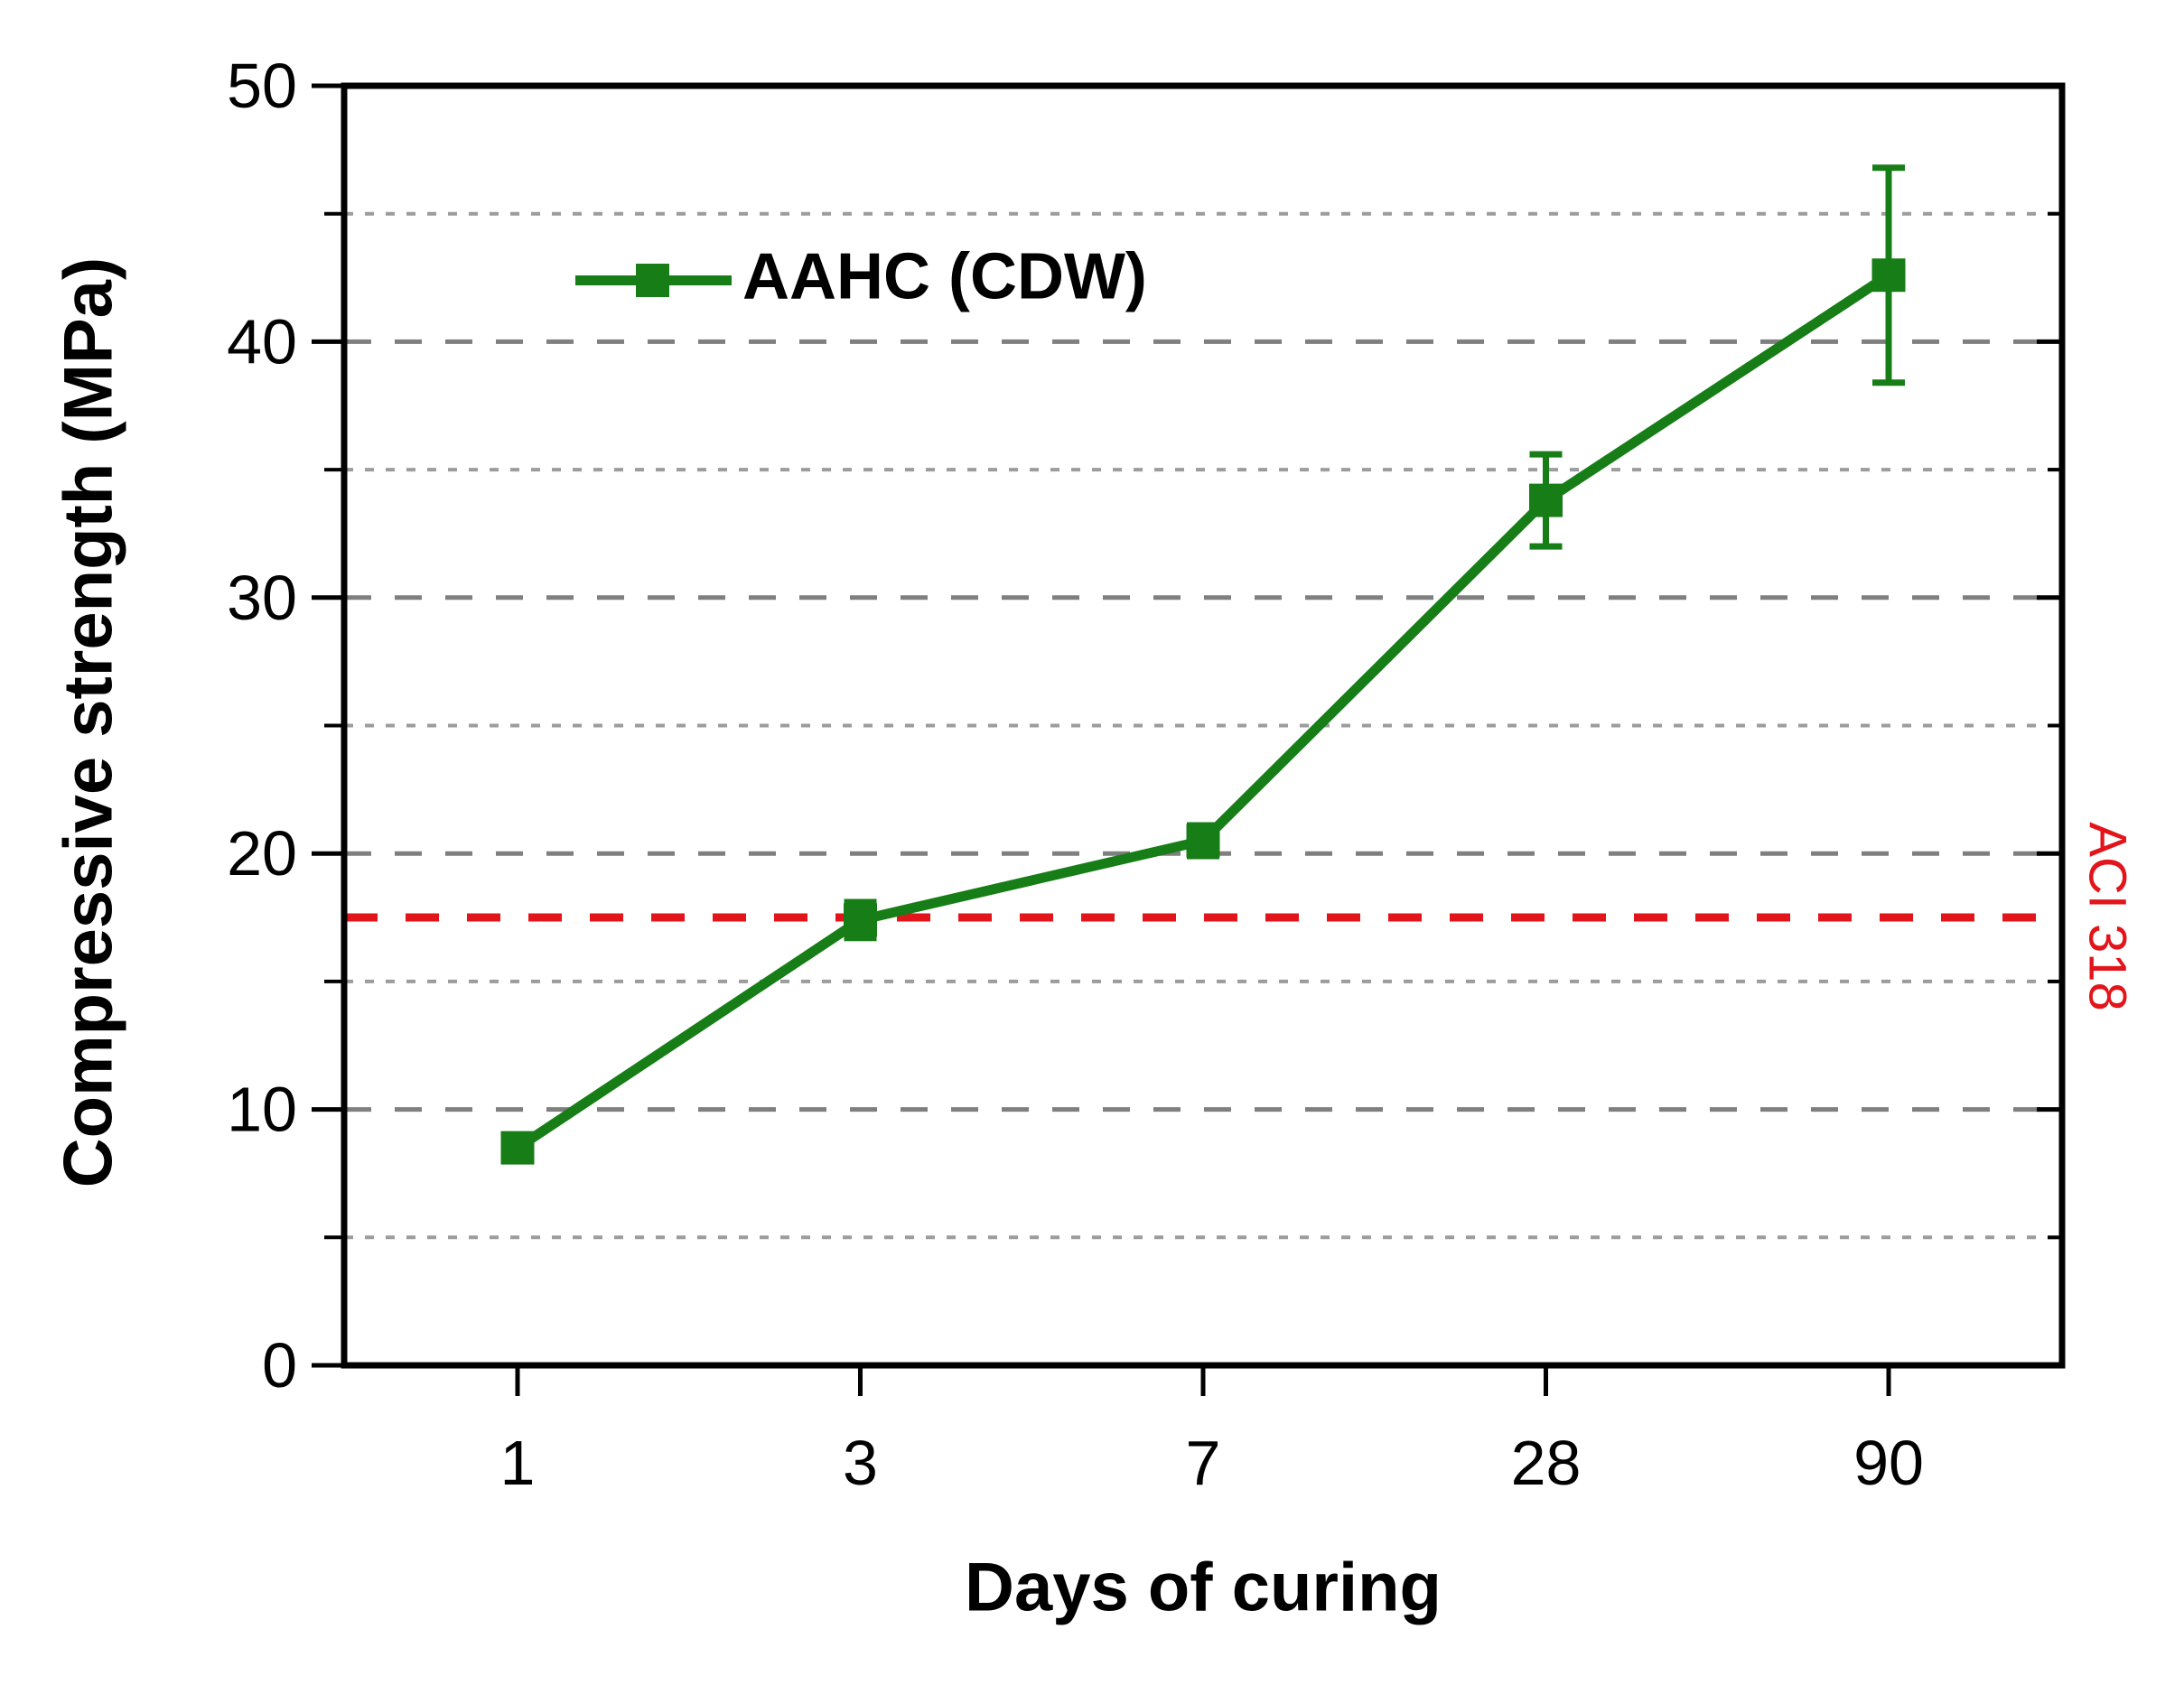 This screenshot has width=2184, height=1685. What do you see at coordinates (1546, 1463) in the screenshot?
I see `x-tick-label: 28` at bounding box center [1546, 1463].